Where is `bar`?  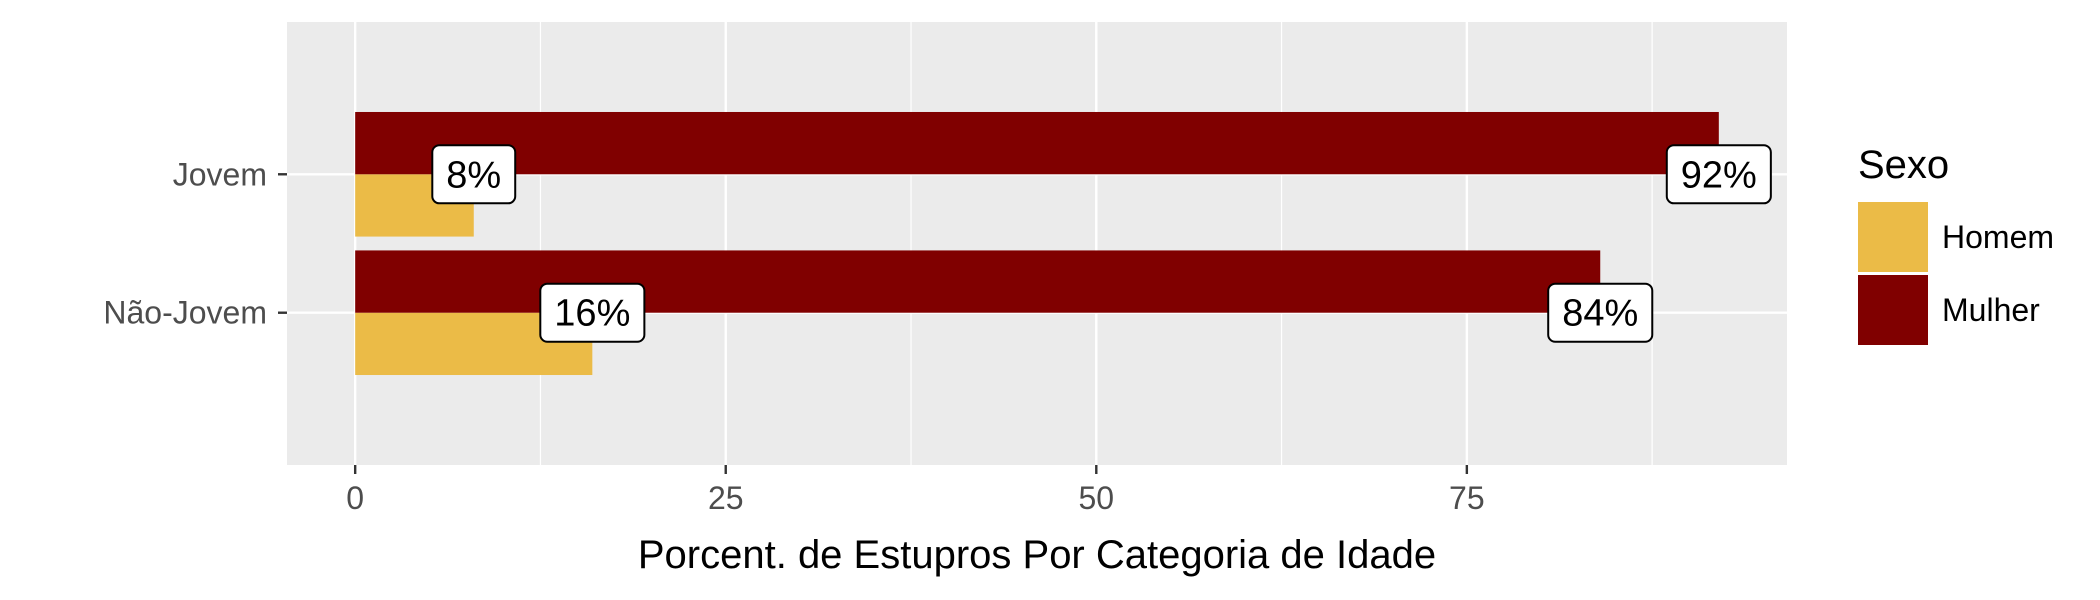
bar is located at coordinates (1037, 143).